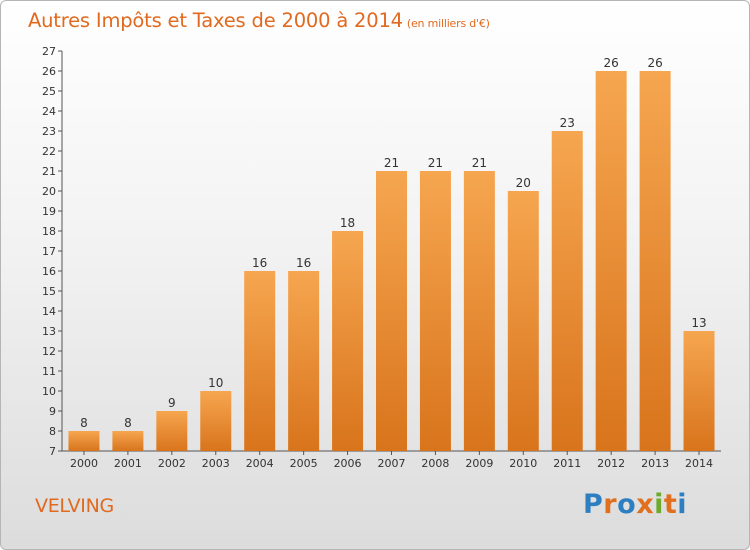  What do you see at coordinates (49, 171) in the screenshot?
I see `y-tick-label: 21` at bounding box center [49, 171].